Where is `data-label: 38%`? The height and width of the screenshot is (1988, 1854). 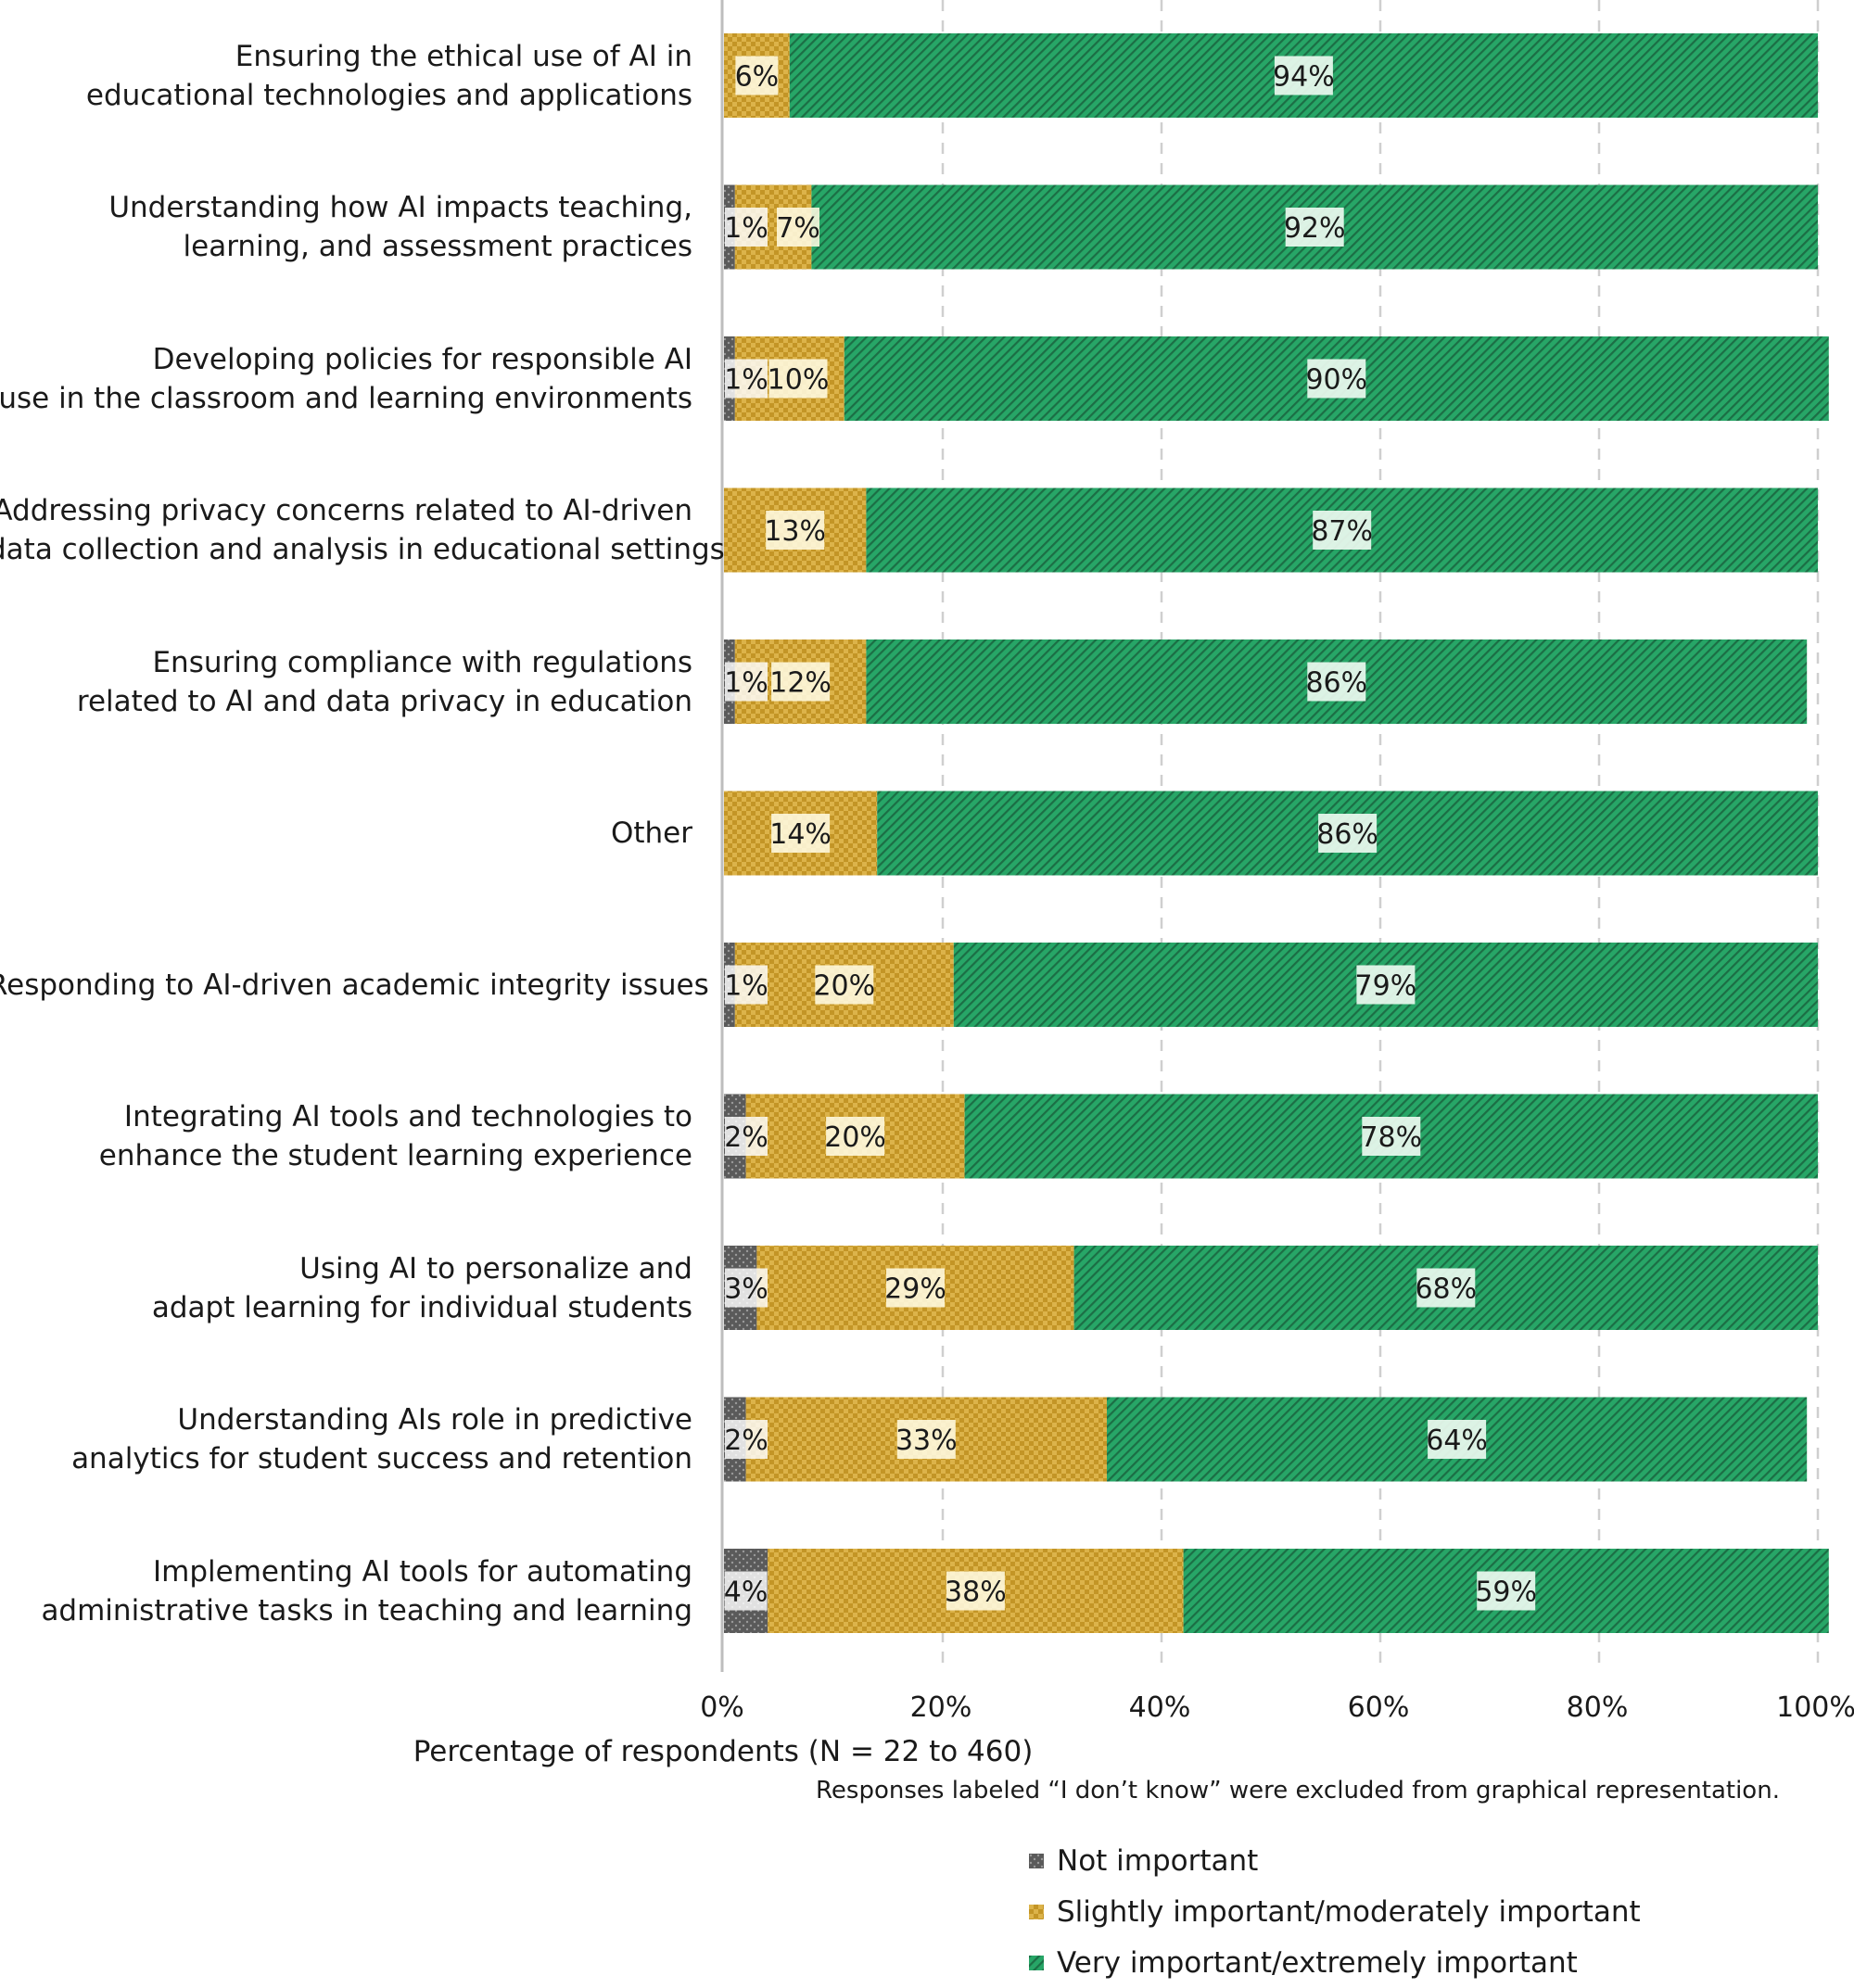
data-label: 38% is located at coordinates (976, 1593).